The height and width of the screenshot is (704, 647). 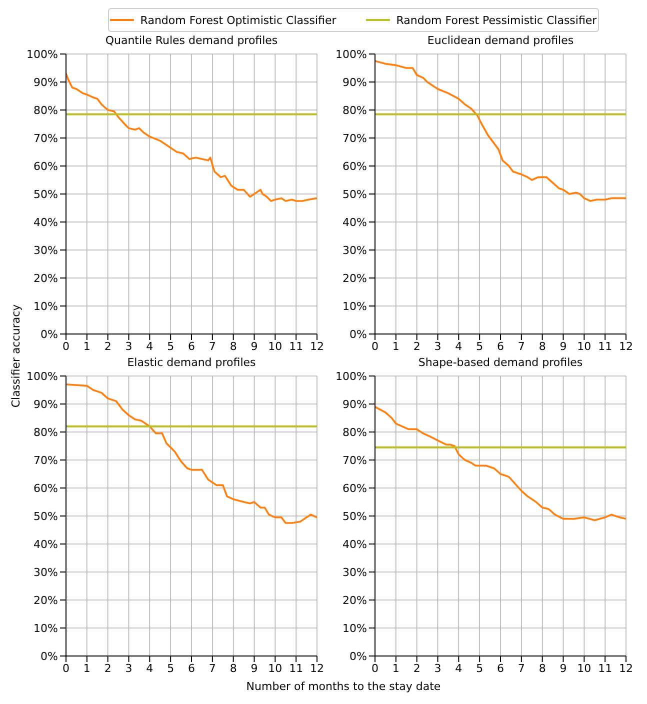 I want to click on chart-title: Elastic demand profiles, so click(x=191, y=362).